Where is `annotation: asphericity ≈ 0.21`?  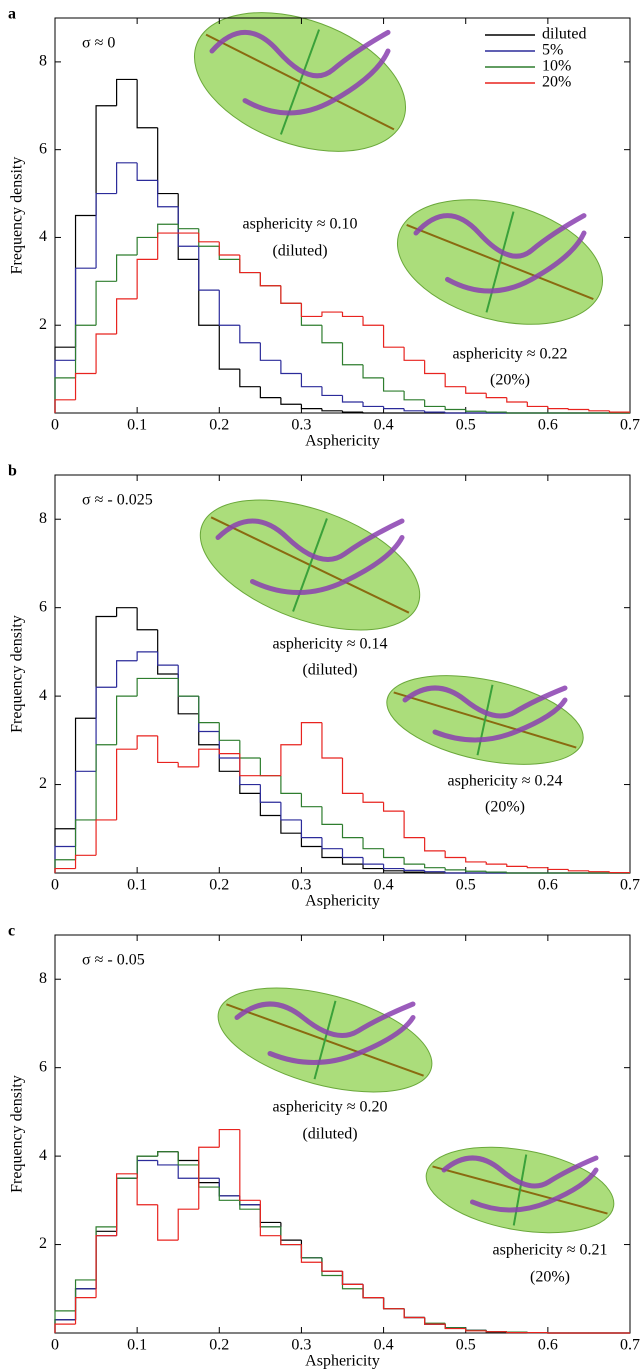 annotation: asphericity ≈ 0.21 is located at coordinates (550, 1250).